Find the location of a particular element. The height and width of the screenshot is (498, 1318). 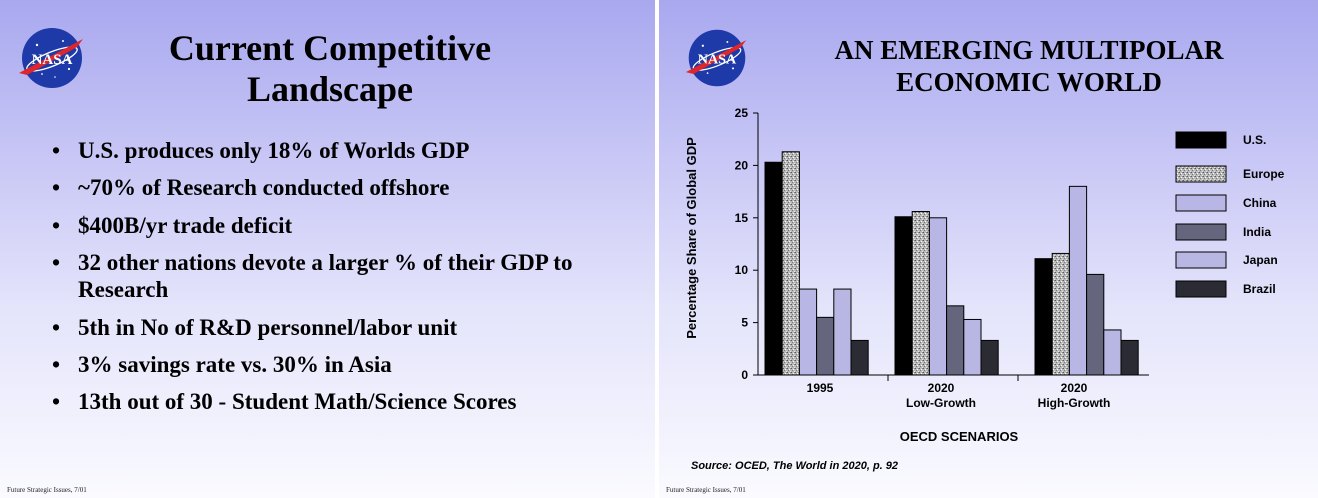

legend-label: U.S. is located at coordinates (1254, 140).